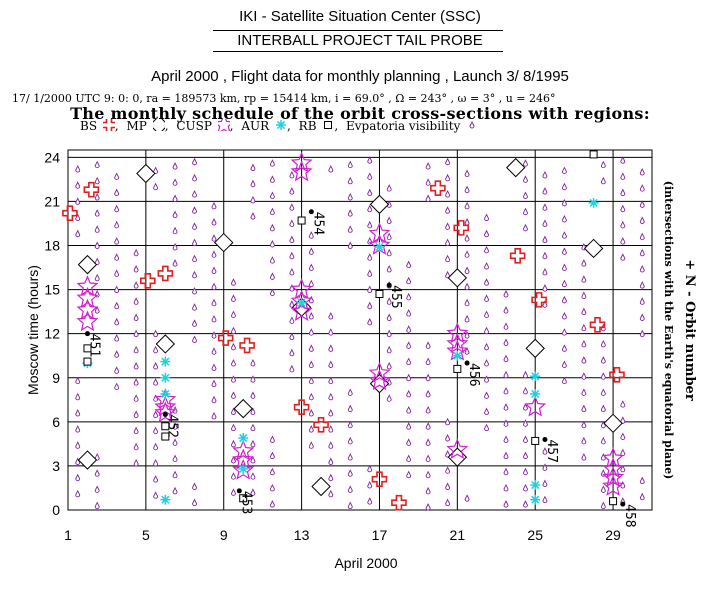  I want to click on asterisk-icon, so click(281, 125).